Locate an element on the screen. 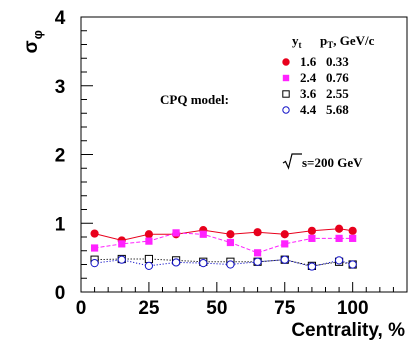 This screenshot has width=415, height=345. y-tick-label: 0 is located at coordinates (60, 293).